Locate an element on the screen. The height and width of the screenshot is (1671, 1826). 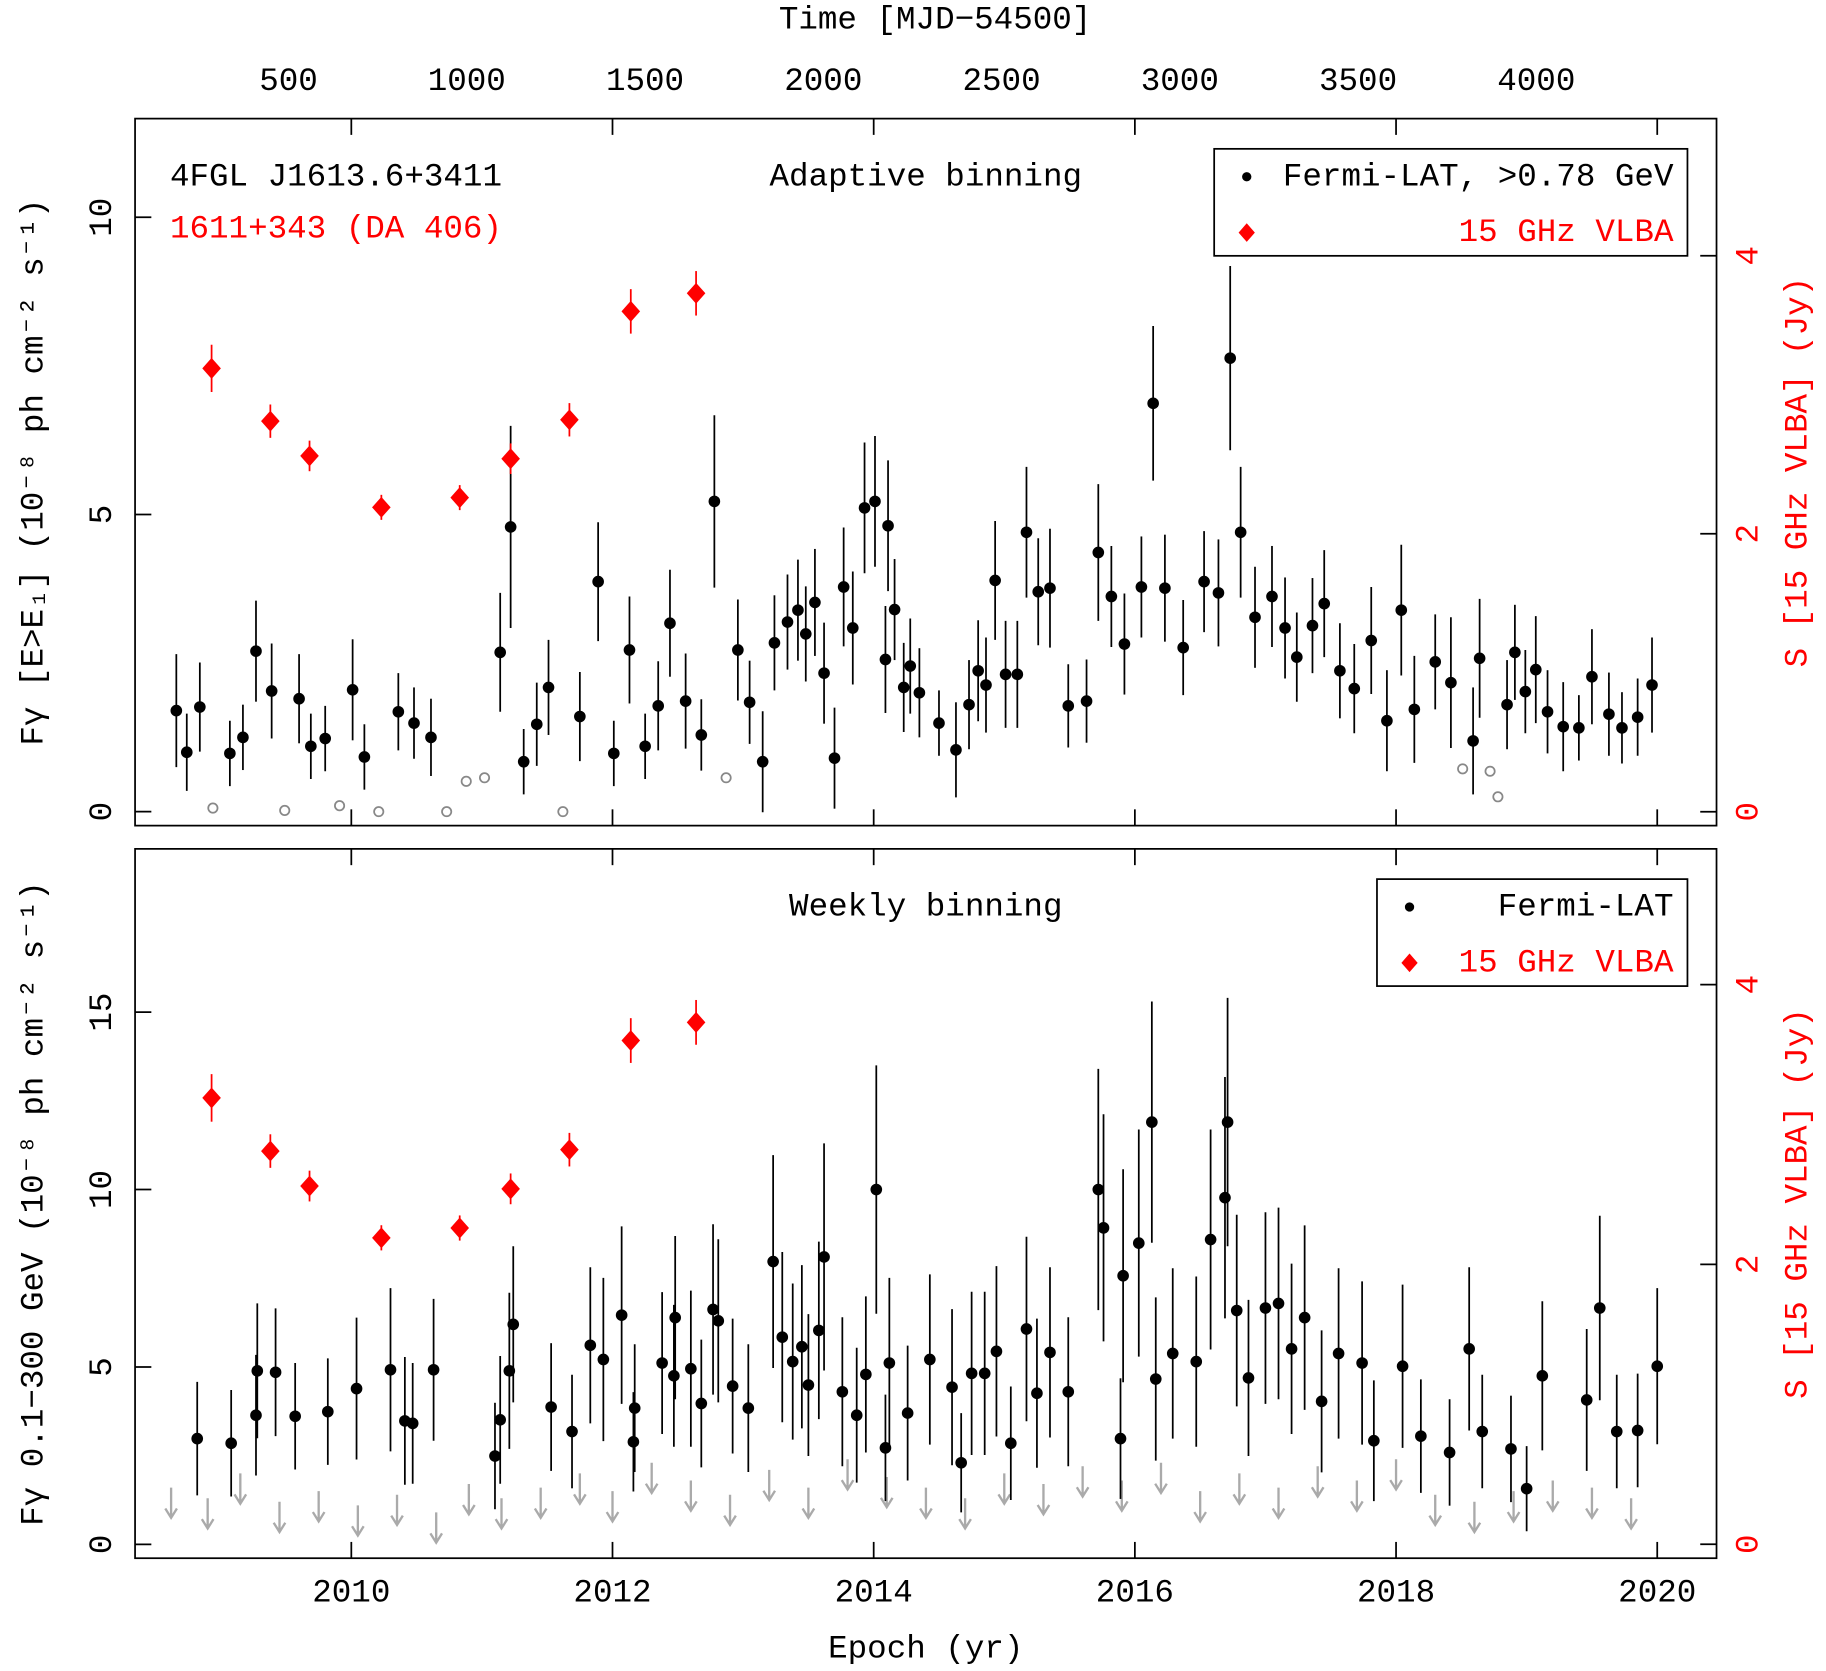
legend-label: Fermi-LAT is located at coordinates (1586, 907).